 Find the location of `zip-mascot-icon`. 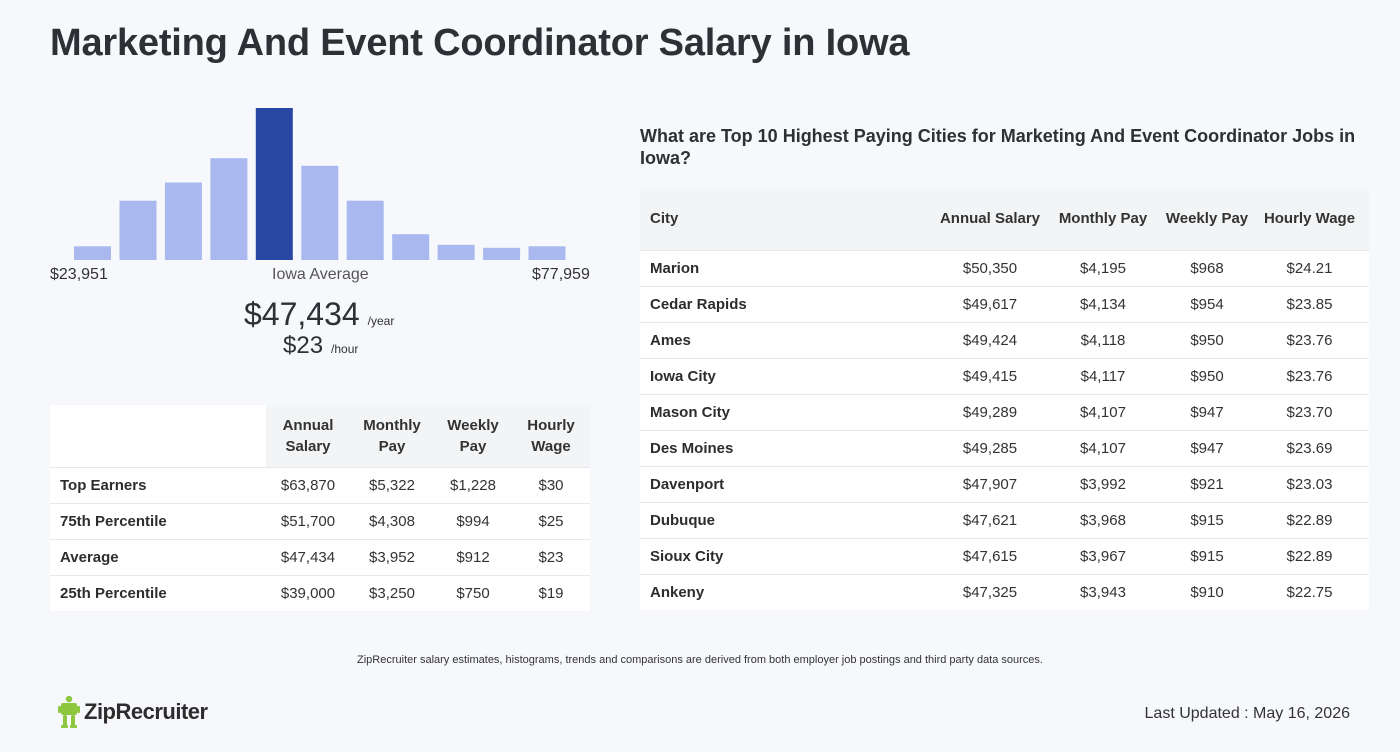

zip-mascot-icon is located at coordinates (69, 711).